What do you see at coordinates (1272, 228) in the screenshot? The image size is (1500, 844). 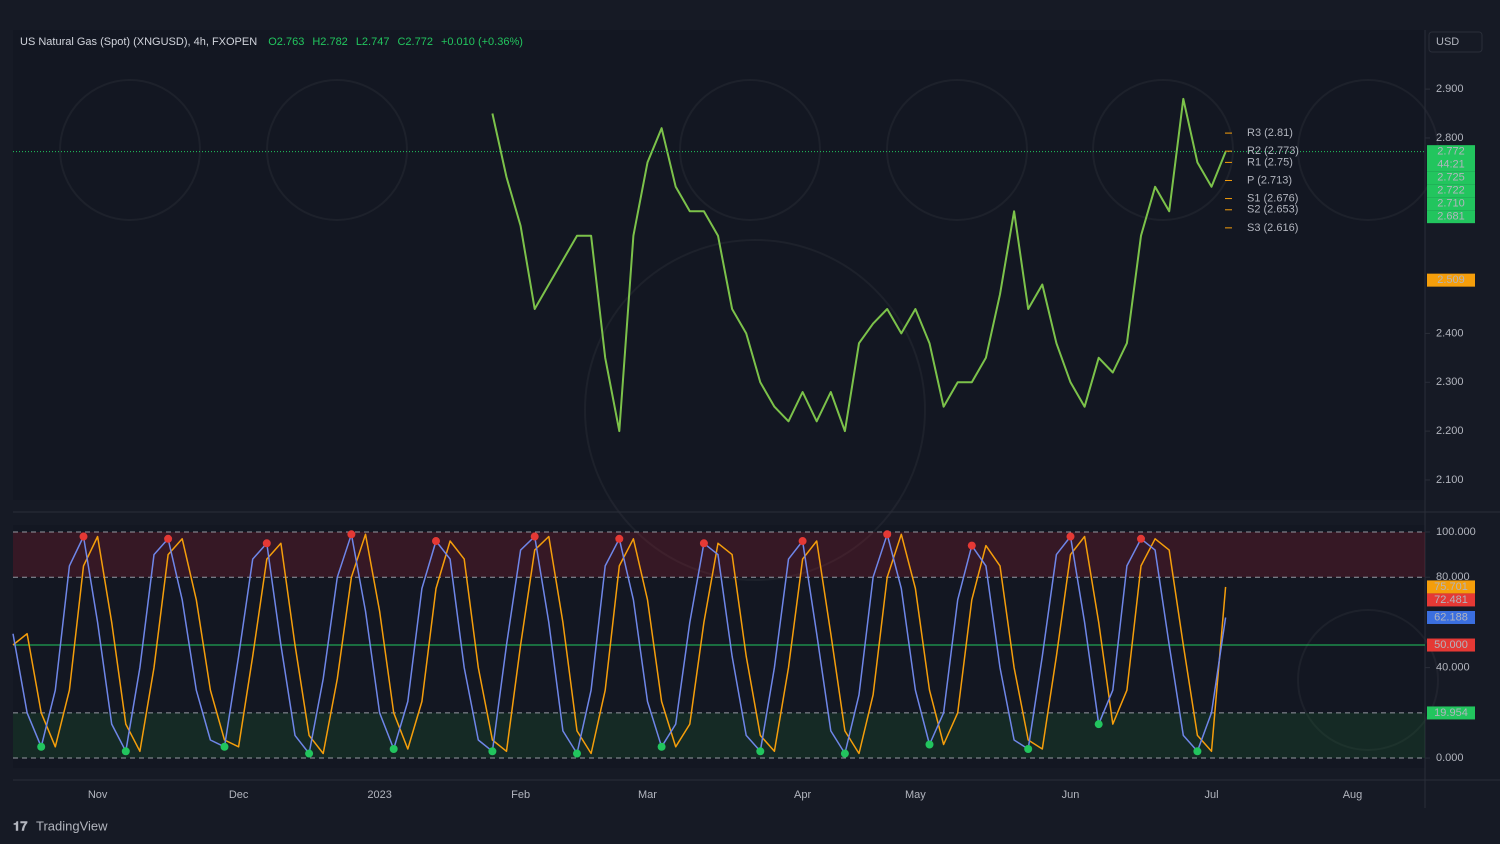 I see `pivot-label: S3 (2.616)` at bounding box center [1272, 228].